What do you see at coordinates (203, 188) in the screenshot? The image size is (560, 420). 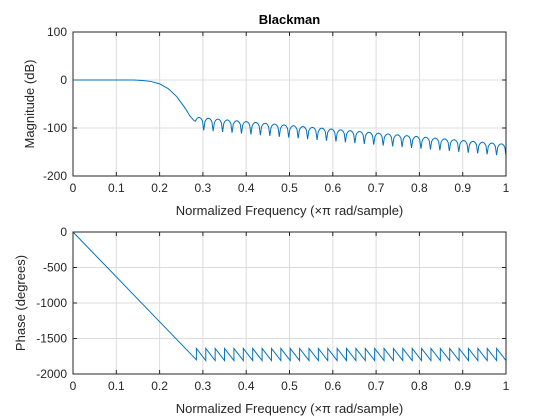 I see `magnitude-xtick-label: 0.3` at bounding box center [203, 188].